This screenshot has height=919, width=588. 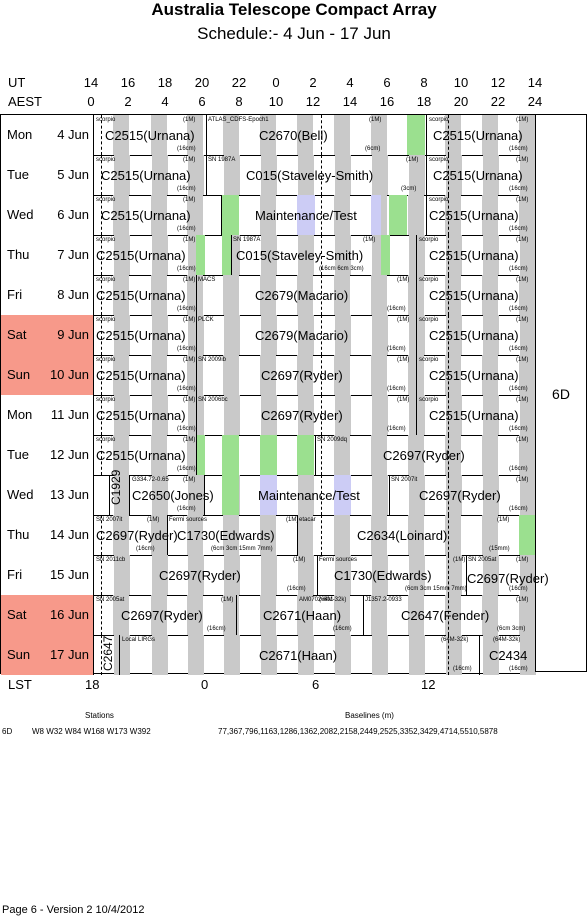 What do you see at coordinates (19, 654) in the screenshot?
I see `day-name: Sun` at bounding box center [19, 654].